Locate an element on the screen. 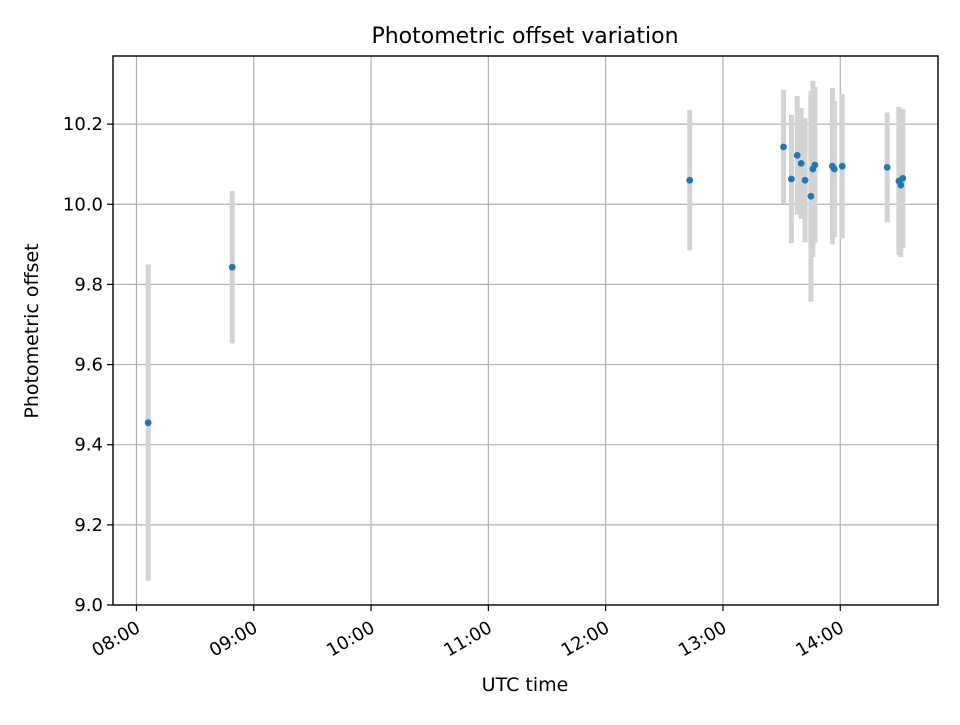  y-tick-label: 10.0 is located at coordinates (83, 204).